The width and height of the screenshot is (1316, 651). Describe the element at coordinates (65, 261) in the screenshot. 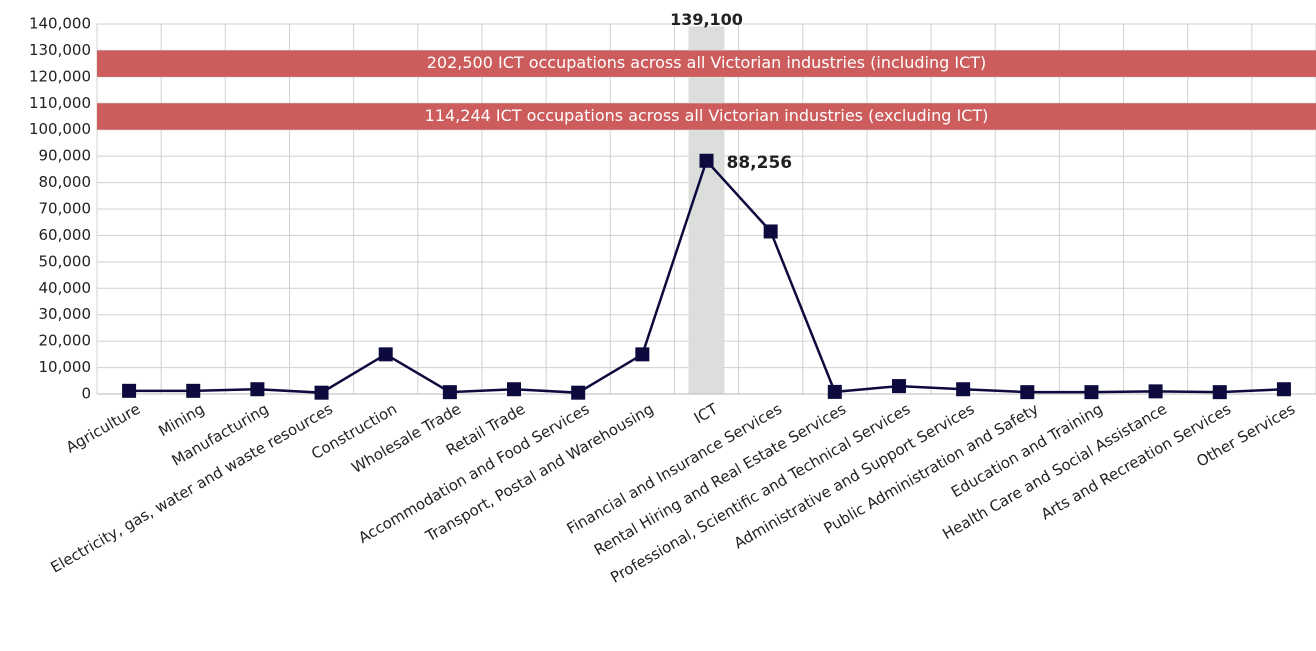

I see `y-tick-label: 50,000` at that location.